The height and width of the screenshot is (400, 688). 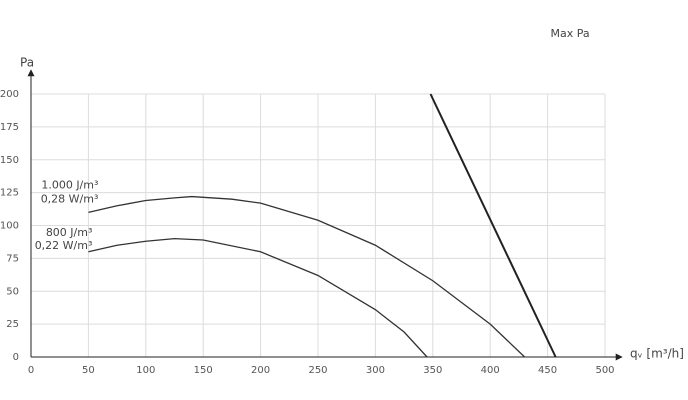 What do you see at coordinates (145, 370) in the screenshot?
I see `x-tick-label: 100` at bounding box center [145, 370].